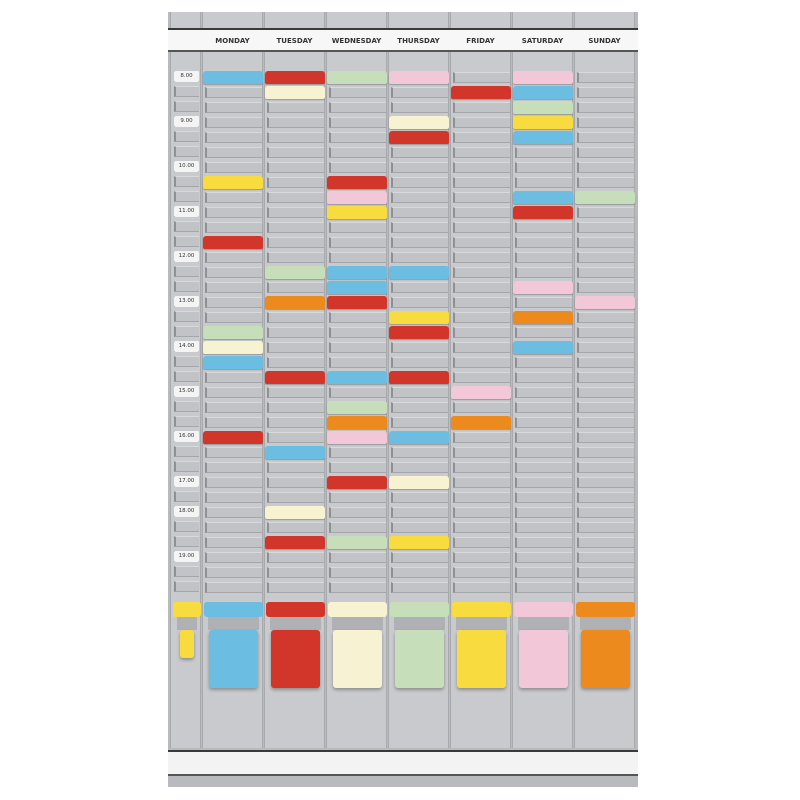 The width and height of the screenshot is (800, 800). Describe the element at coordinates (295, 609) in the screenshot. I see `stock-card-header` at that location.